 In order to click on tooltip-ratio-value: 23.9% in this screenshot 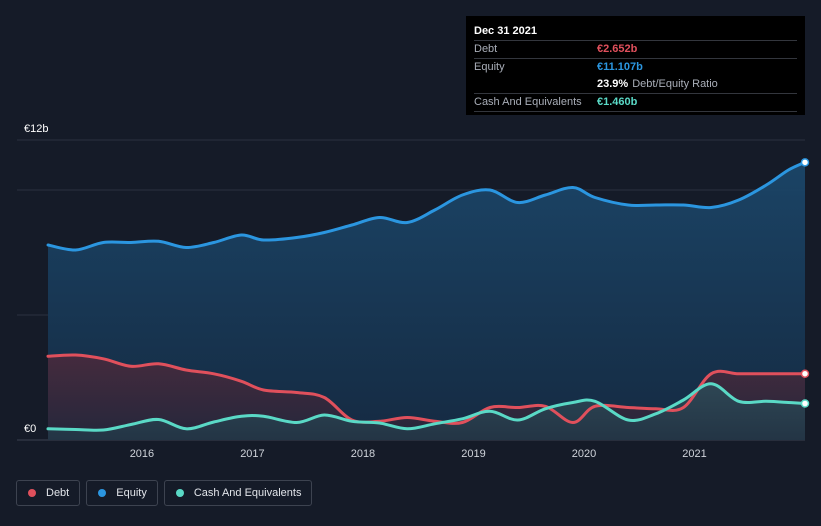, I will do `click(613, 84)`.